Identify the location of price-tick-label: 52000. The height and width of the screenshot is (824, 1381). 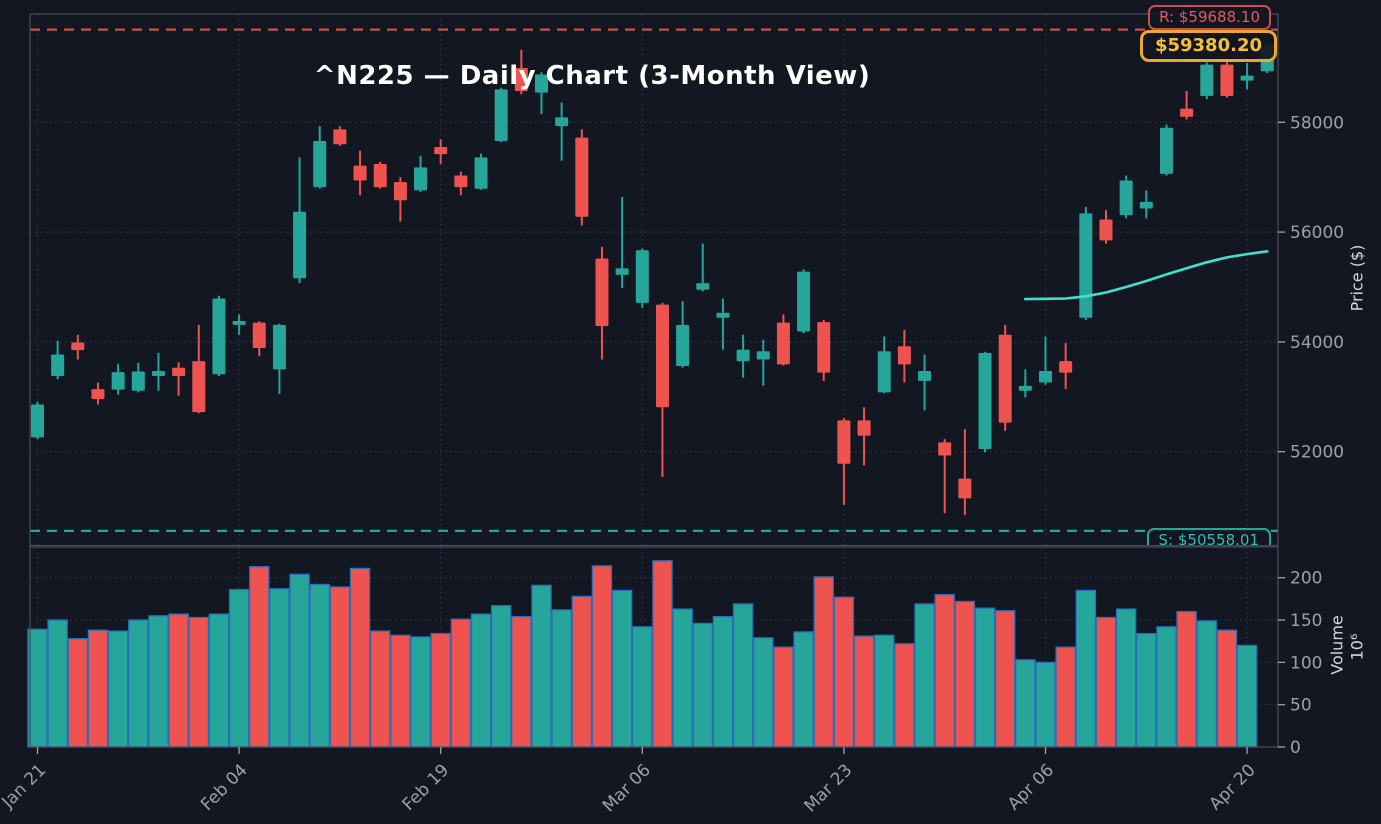
(1317, 453).